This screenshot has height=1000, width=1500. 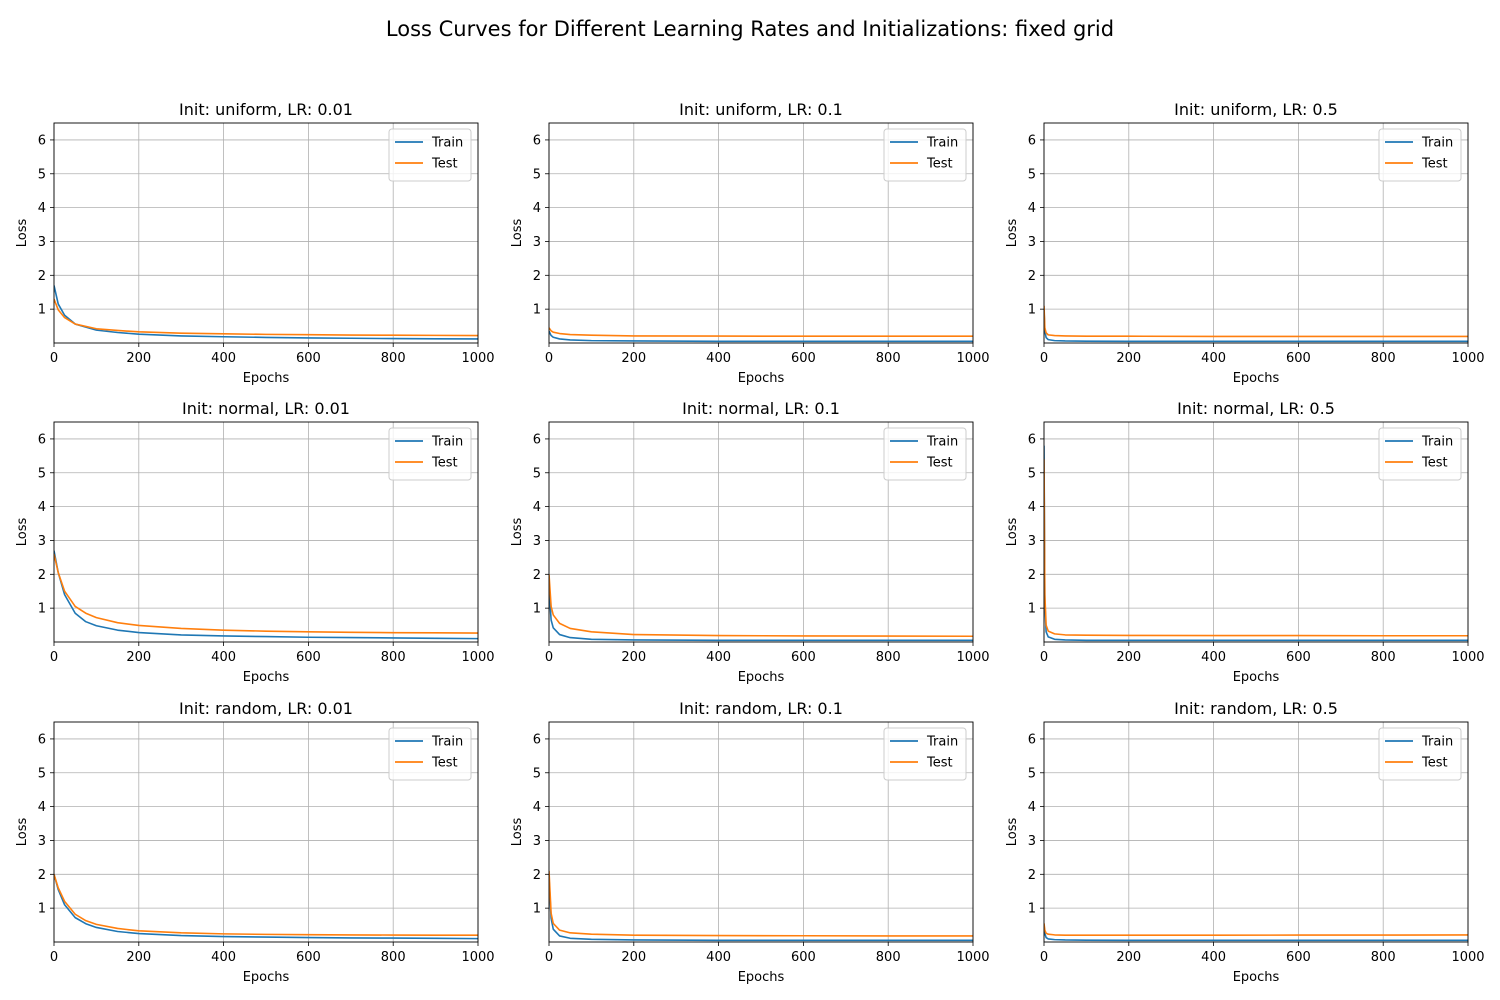 I want to click on subplot-title: Init: normal, LR: 0.01, so click(x=266, y=408).